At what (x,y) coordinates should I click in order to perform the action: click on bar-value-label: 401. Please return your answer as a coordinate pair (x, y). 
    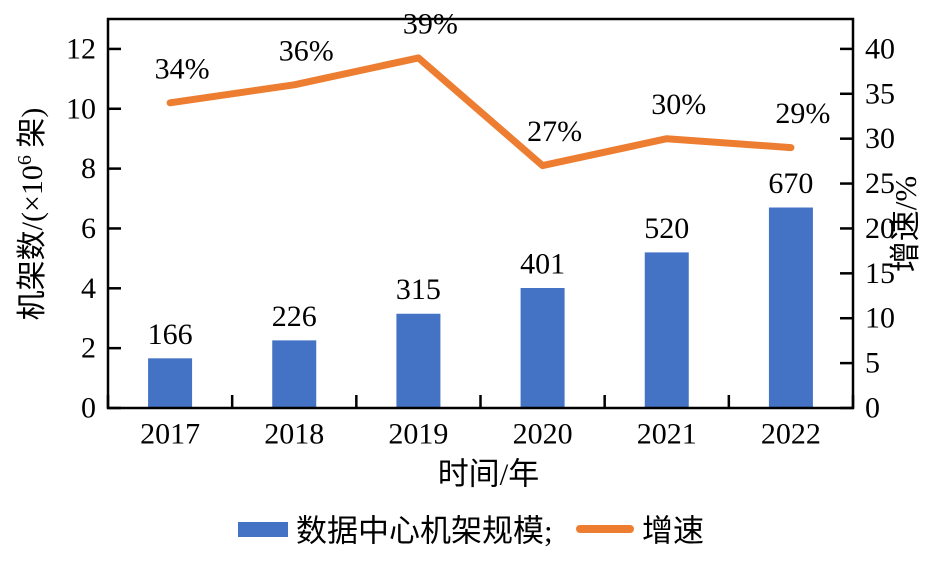
    Looking at the image, I should click on (542, 264).